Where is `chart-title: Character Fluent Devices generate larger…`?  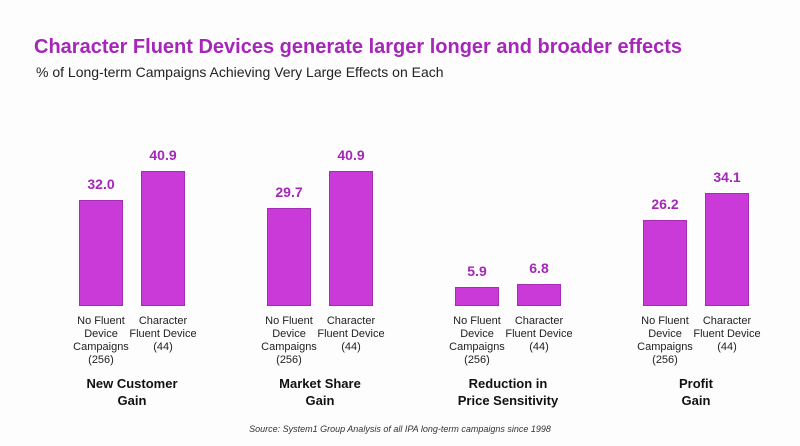
chart-title: Character Fluent Devices generate larger… is located at coordinates (358, 47).